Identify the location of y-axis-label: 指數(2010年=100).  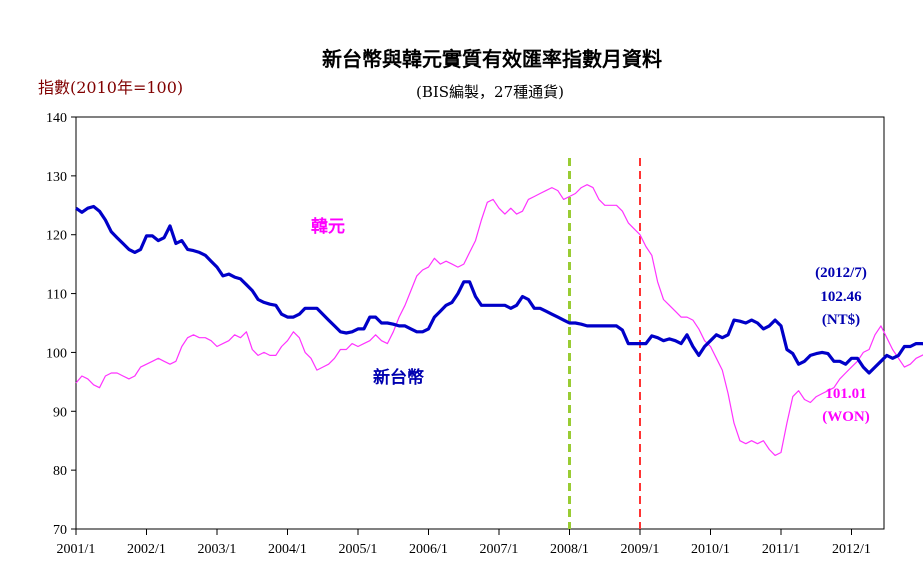
(110, 87).